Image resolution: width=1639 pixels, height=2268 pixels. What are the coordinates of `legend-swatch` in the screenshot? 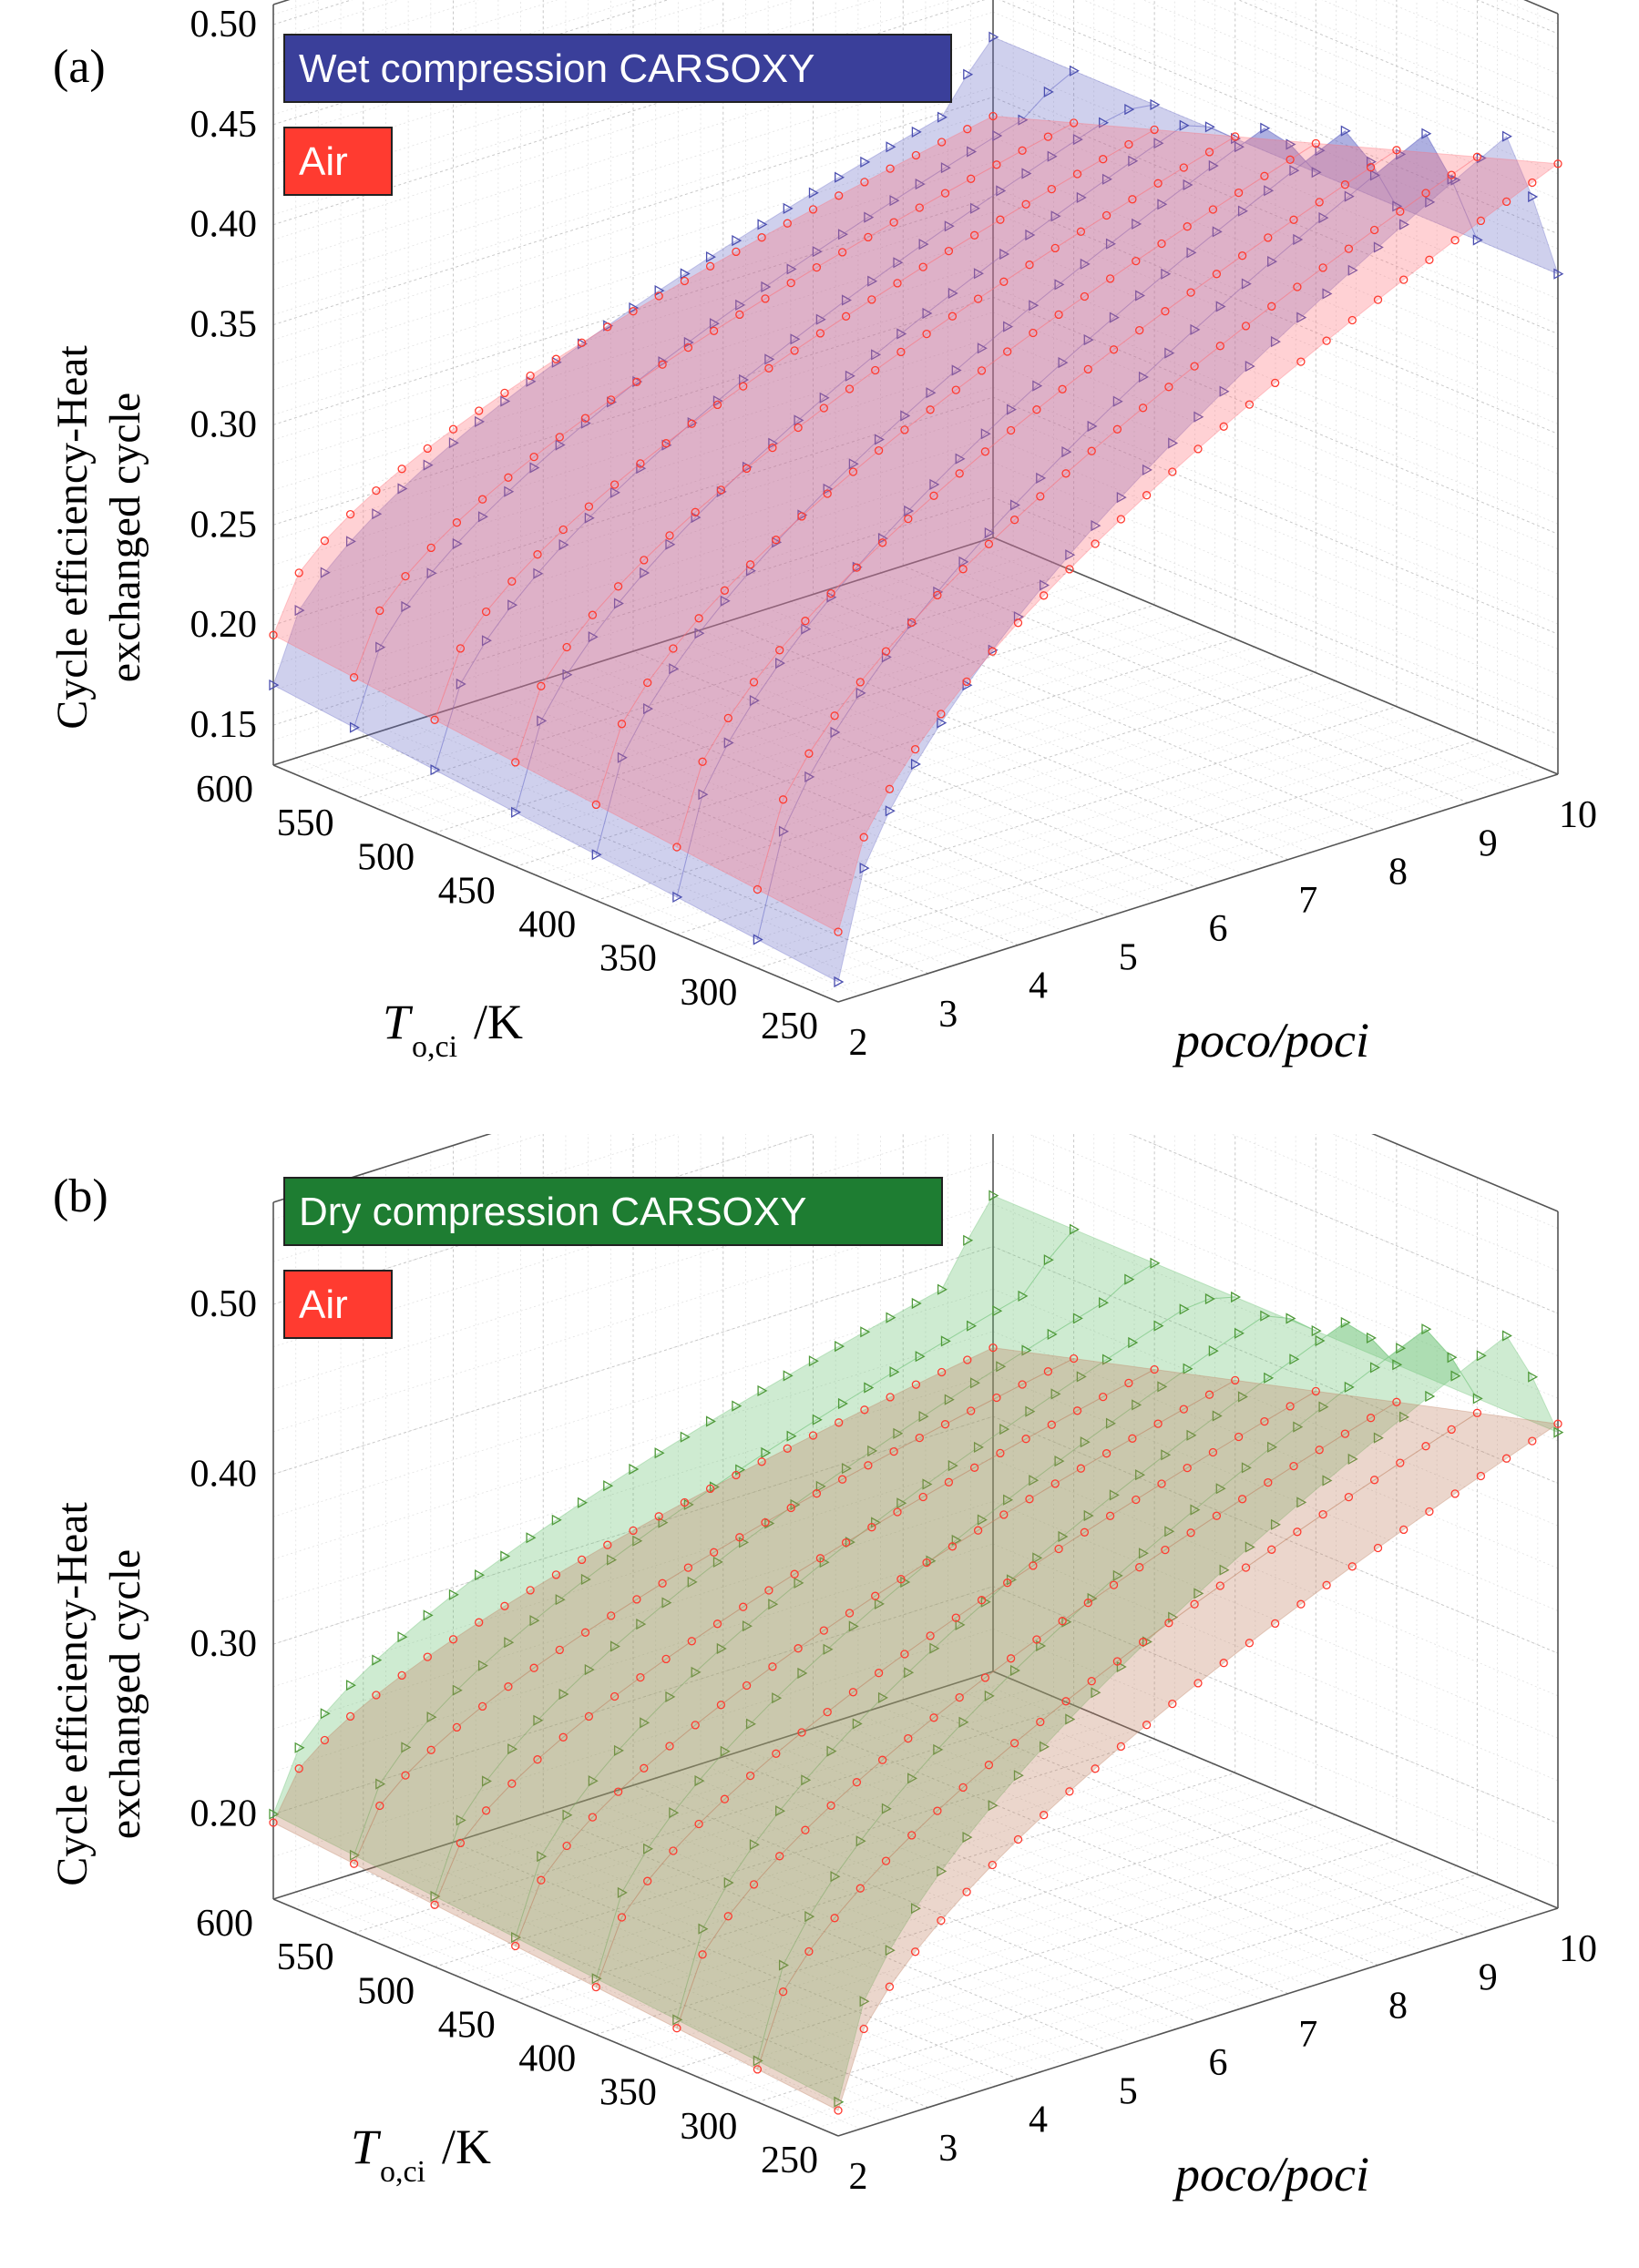 It's located at (338, 1304).